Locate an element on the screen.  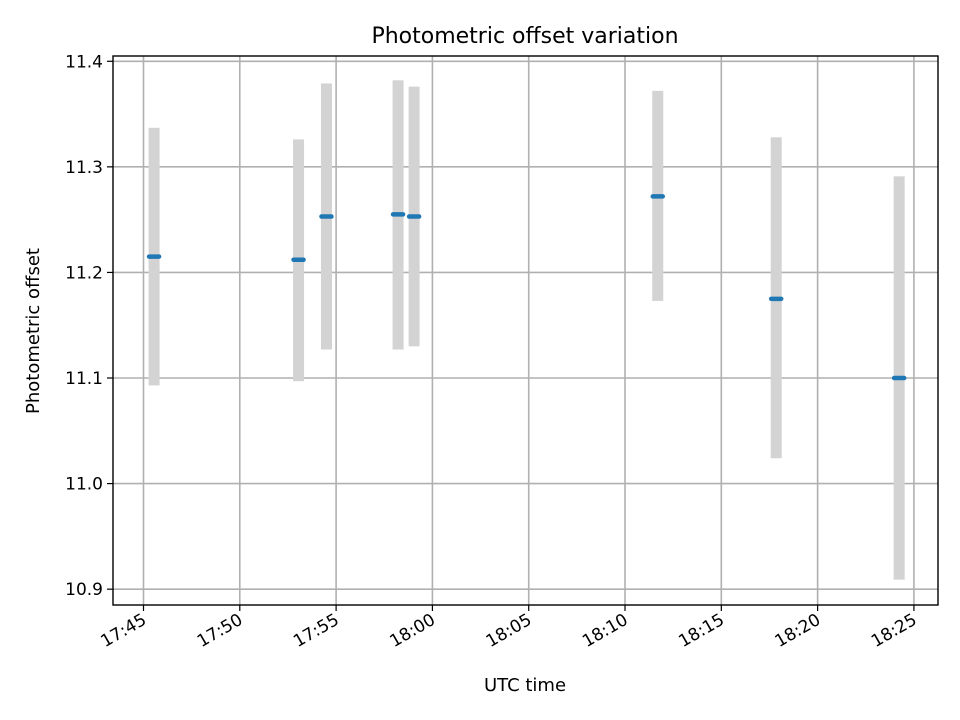
y-tick-label: 11.2 is located at coordinates (84, 273).